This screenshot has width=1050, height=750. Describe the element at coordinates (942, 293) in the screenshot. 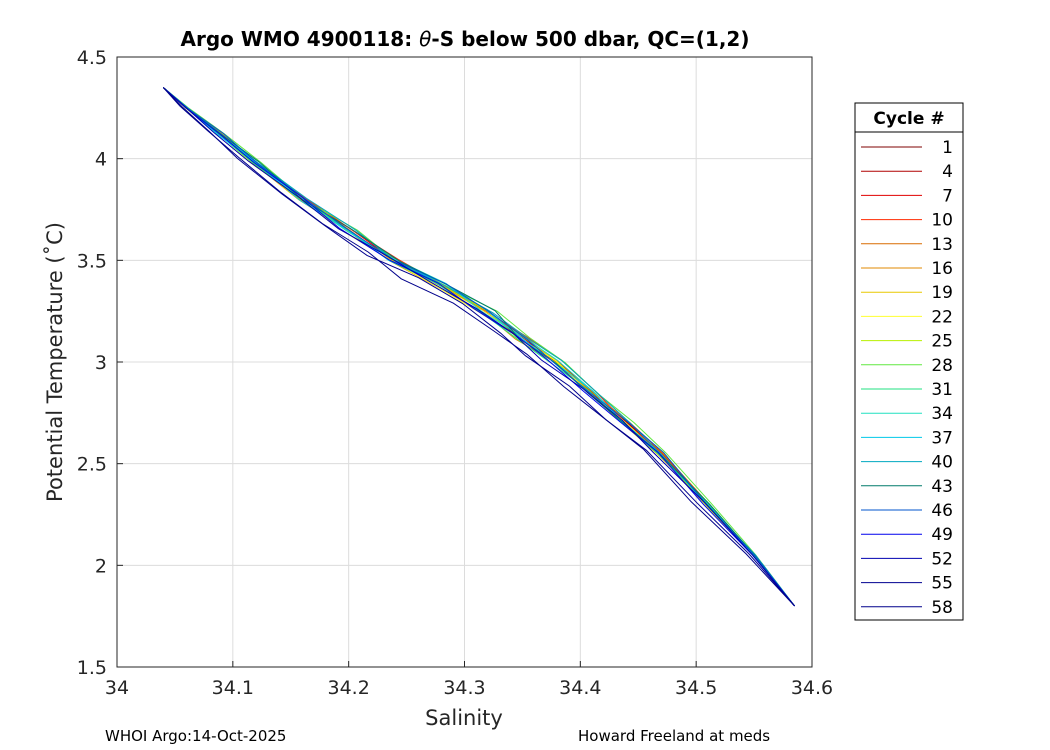

I see `legend-label: 19` at that location.